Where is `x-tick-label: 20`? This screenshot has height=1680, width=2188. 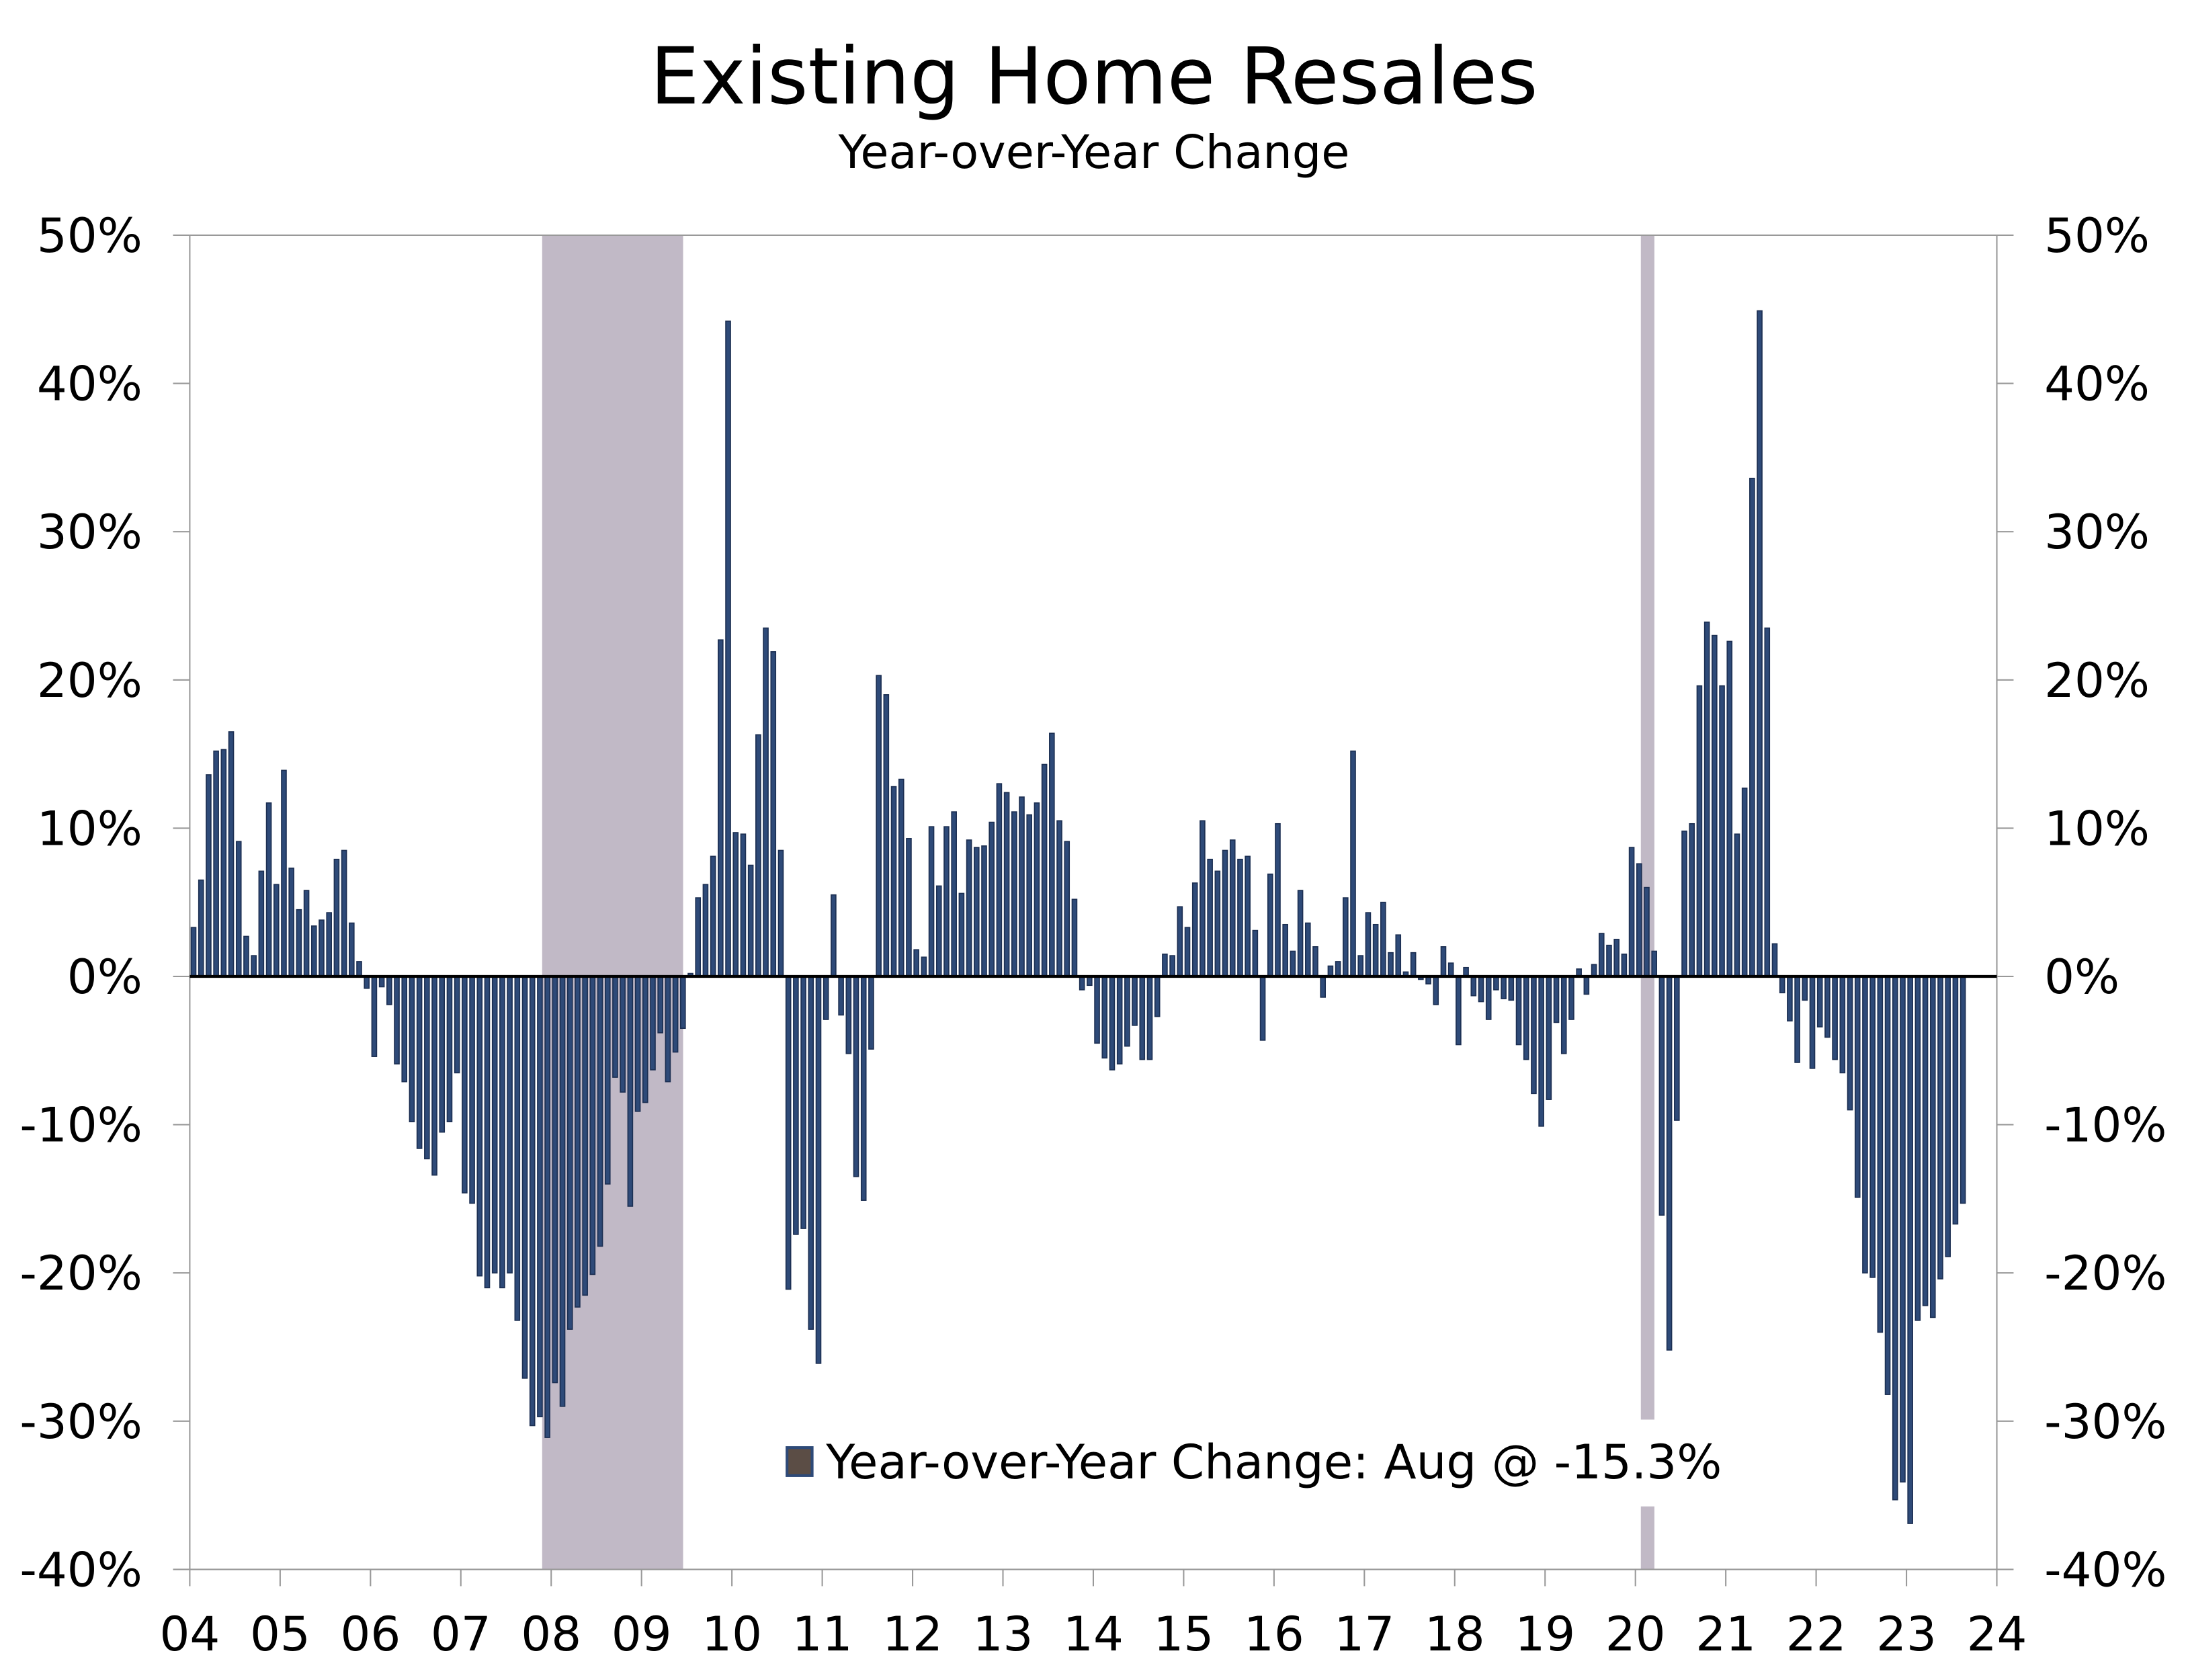
x-tick-label: 20 is located at coordinates (1635, 1634).